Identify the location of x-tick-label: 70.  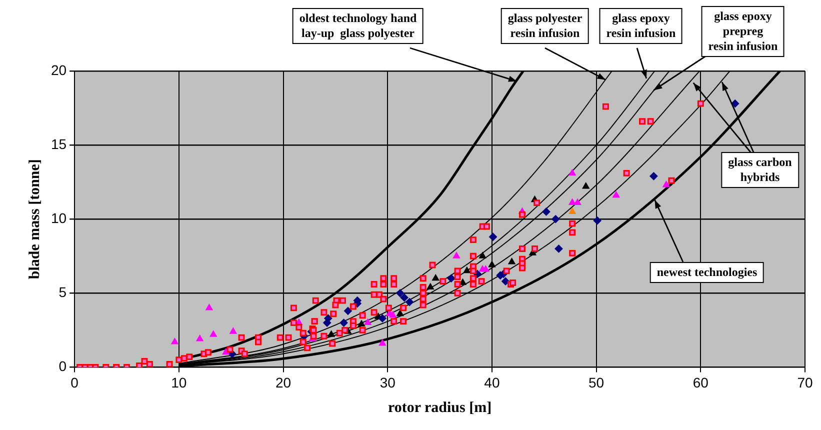
(805, 382).